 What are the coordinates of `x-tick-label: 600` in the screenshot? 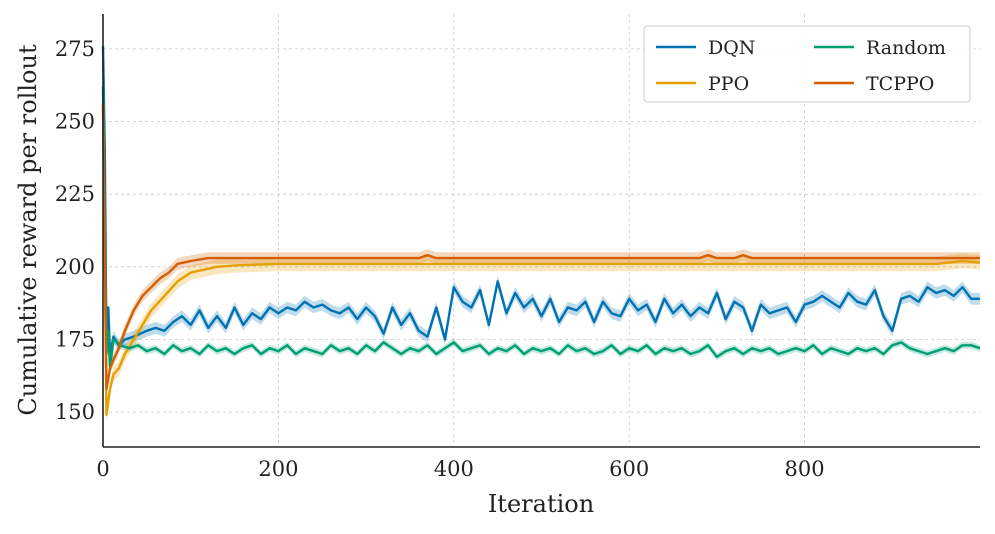 It's located at (629, 469).